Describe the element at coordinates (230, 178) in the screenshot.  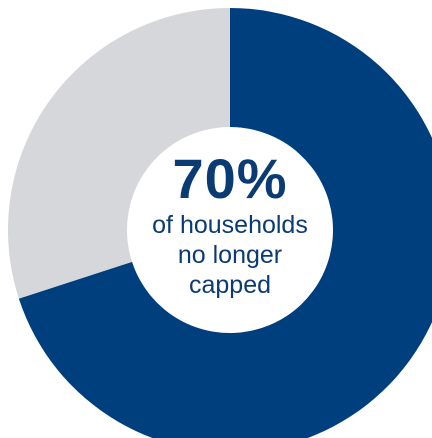
I see `center-value: 70%` at that location.